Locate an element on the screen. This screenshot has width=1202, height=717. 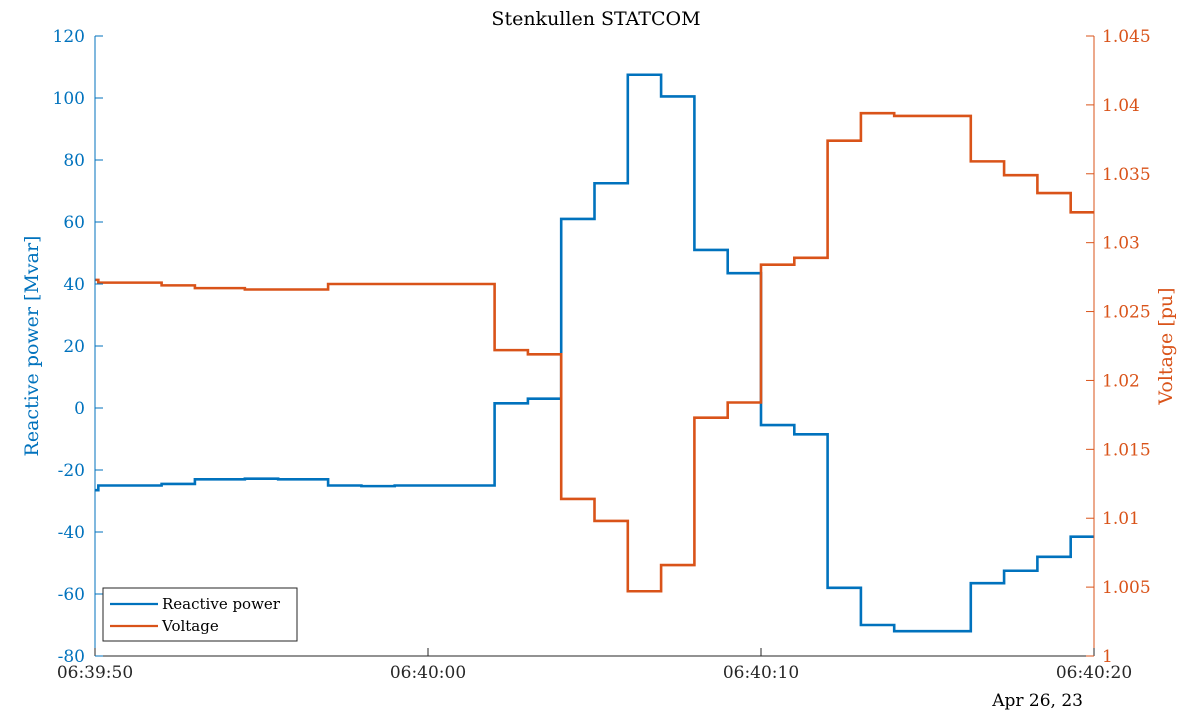
x-axis-ticks: 06:39:50 06:40:00 06:40:10 06:40:20 is located at coordinates (594, 665).